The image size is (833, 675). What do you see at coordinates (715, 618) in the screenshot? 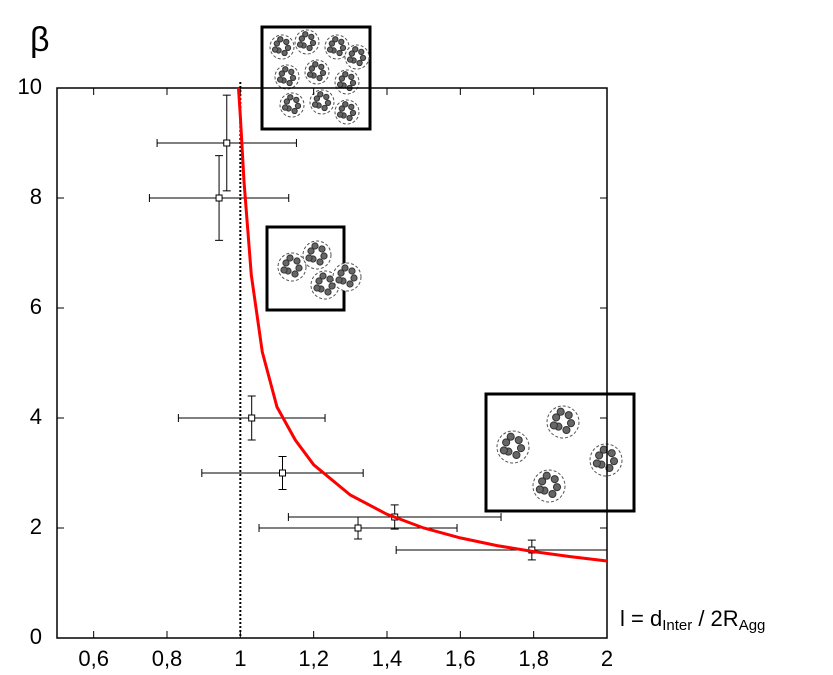
I see `x-axis-label-part: / 2R` at bounding box center [715, 618].